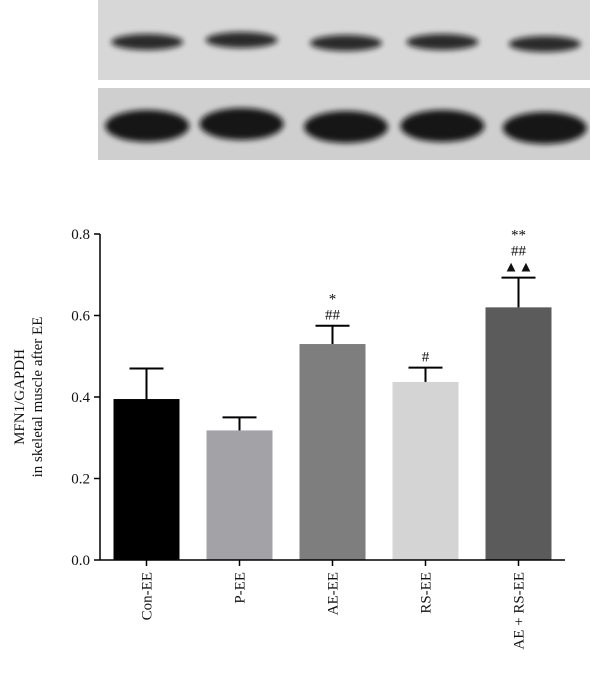  Describe the element at coordinates (518, 433) in the screenshot. I see `bar-ae-rs-ee` at that location.